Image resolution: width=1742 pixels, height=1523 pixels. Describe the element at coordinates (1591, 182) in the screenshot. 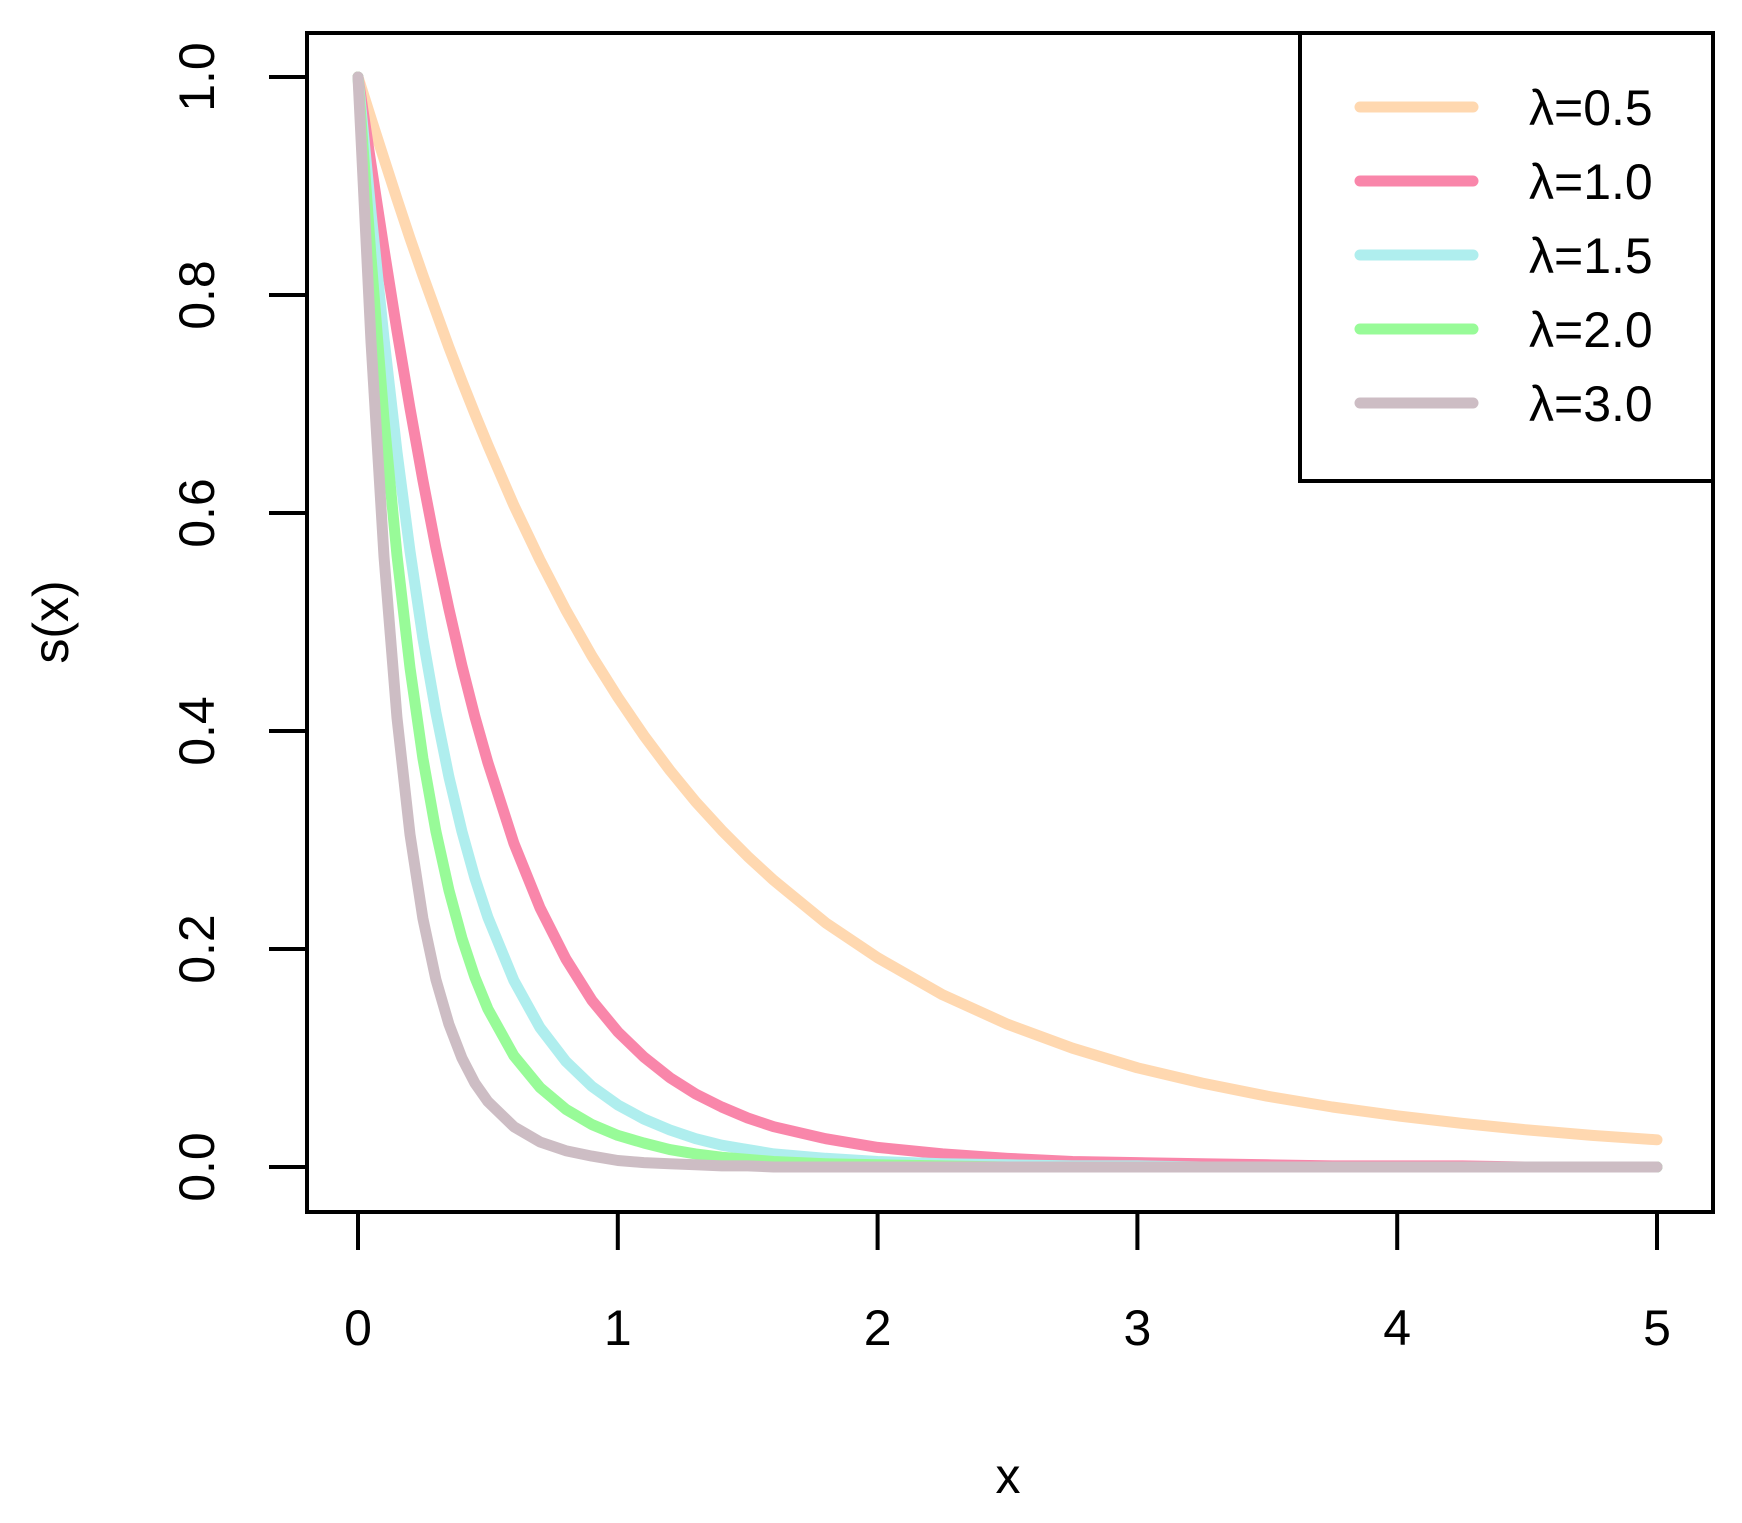

I see `legend-label-2: λ=1.0` at that location.